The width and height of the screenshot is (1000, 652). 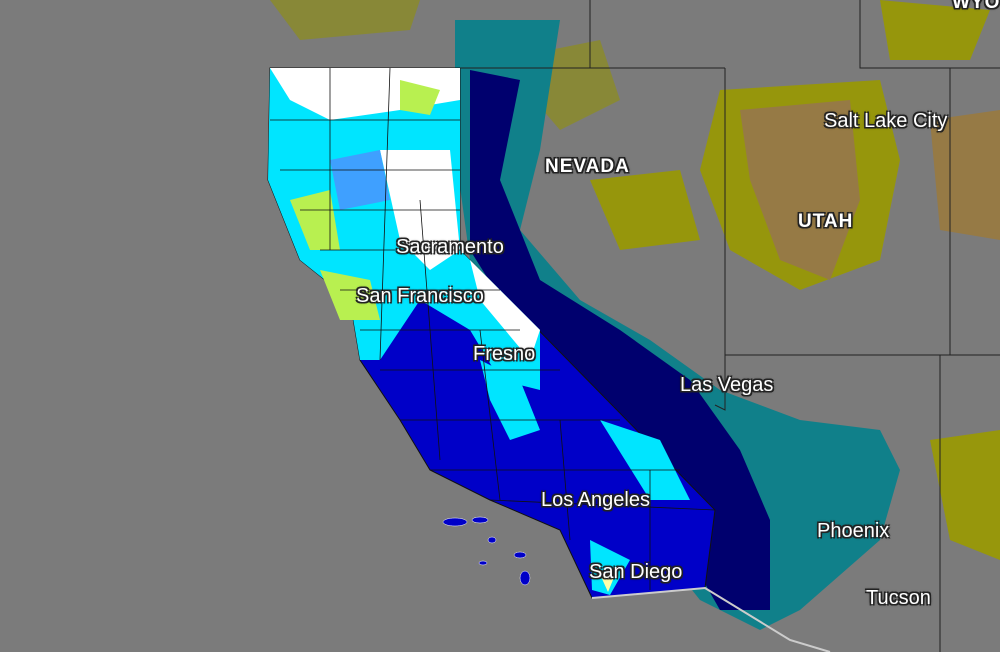 What do you see at coordinates (976, 6) in the screenshot?
I see `state-label-wyoming: WYO` at bounding box center [976, 6].